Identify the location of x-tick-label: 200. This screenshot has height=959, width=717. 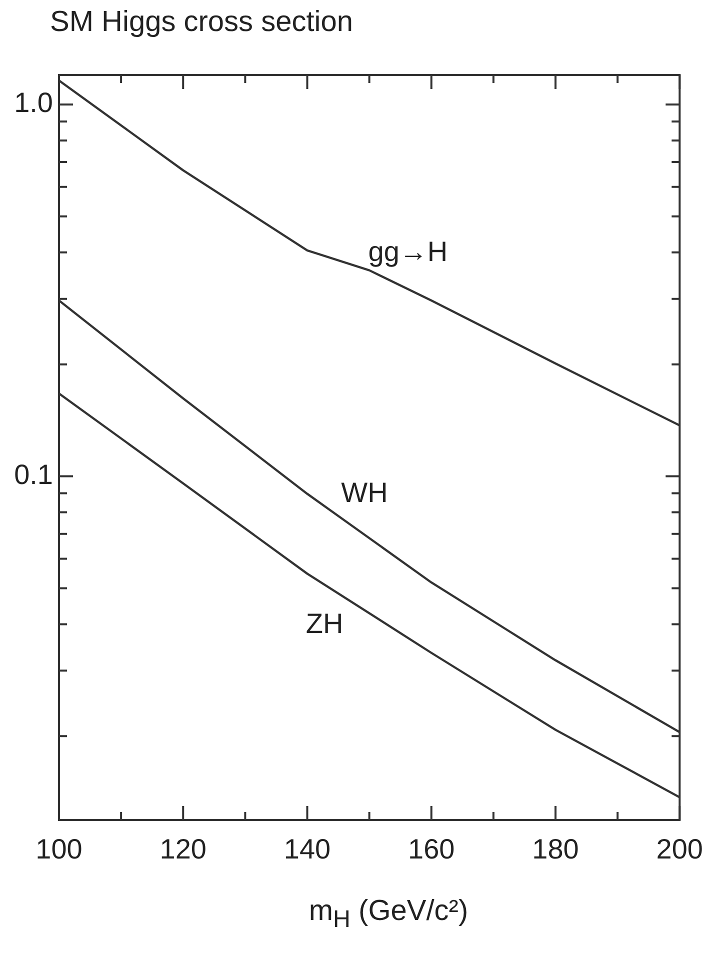
(679, 849).